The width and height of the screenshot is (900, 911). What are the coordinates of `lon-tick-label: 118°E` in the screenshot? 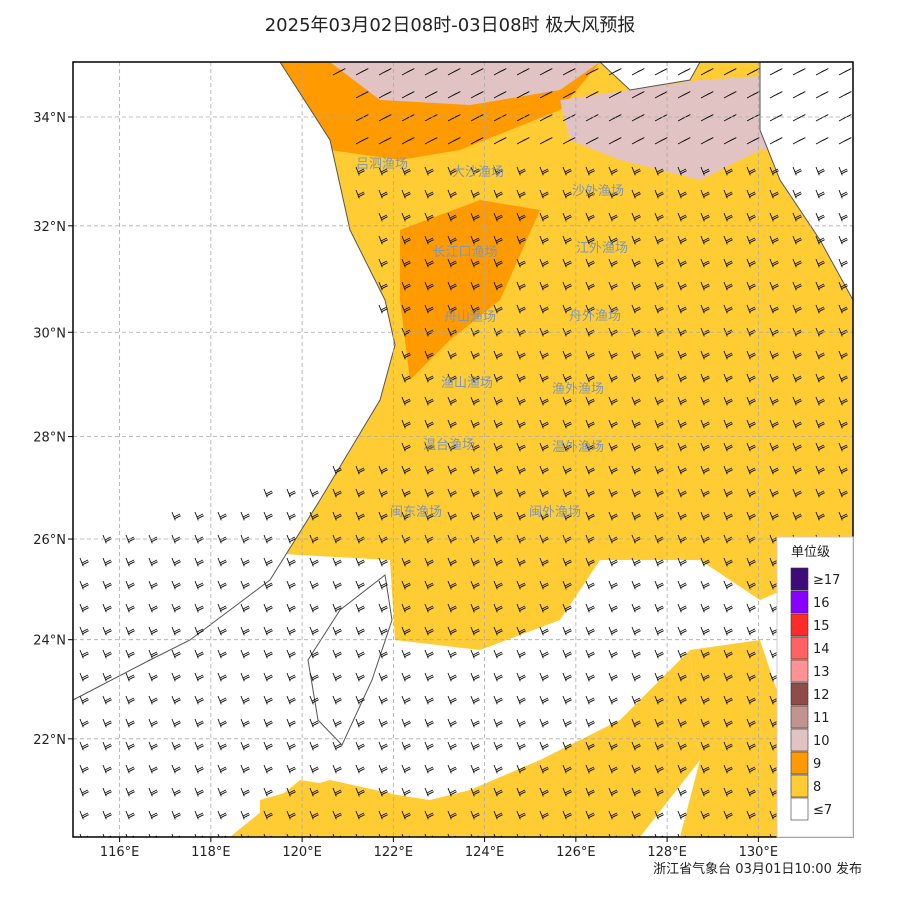 It's located at (211, 852).